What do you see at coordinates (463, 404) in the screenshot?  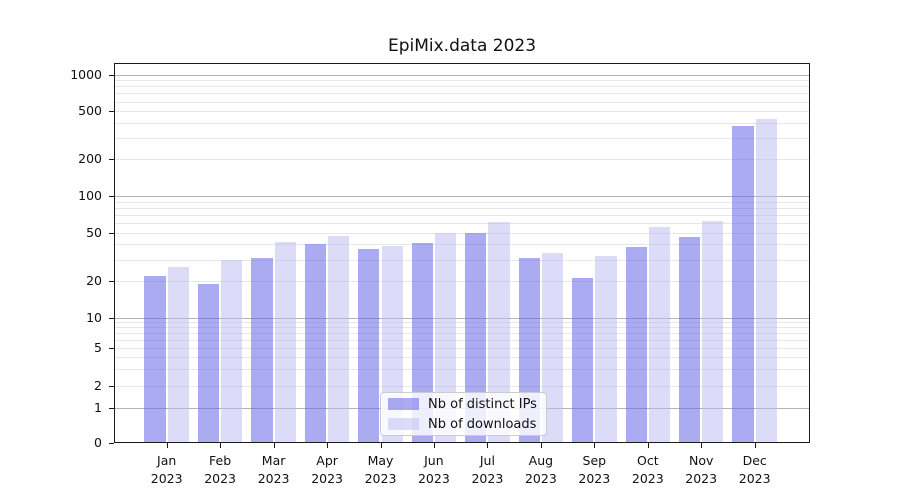 I see `legend-item-distinct-ips: Nb of distinct IPs` at bounding box center [463, 404].